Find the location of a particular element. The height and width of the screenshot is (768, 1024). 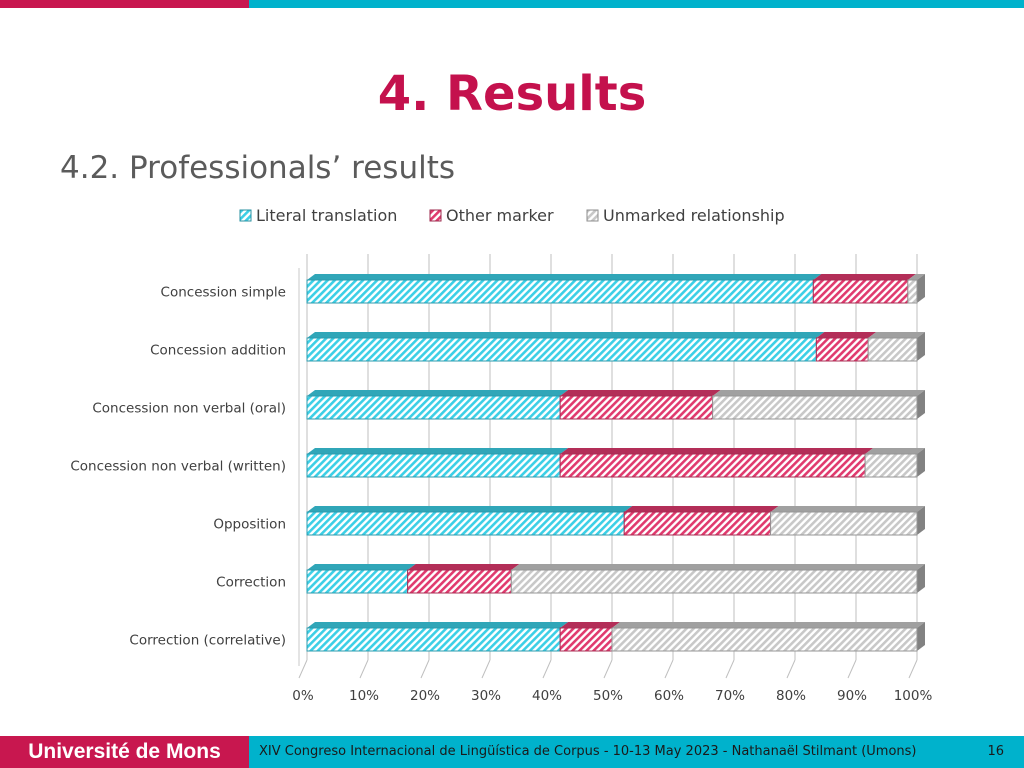

x-tick-label: 60% is located at coordinates (669, 696).